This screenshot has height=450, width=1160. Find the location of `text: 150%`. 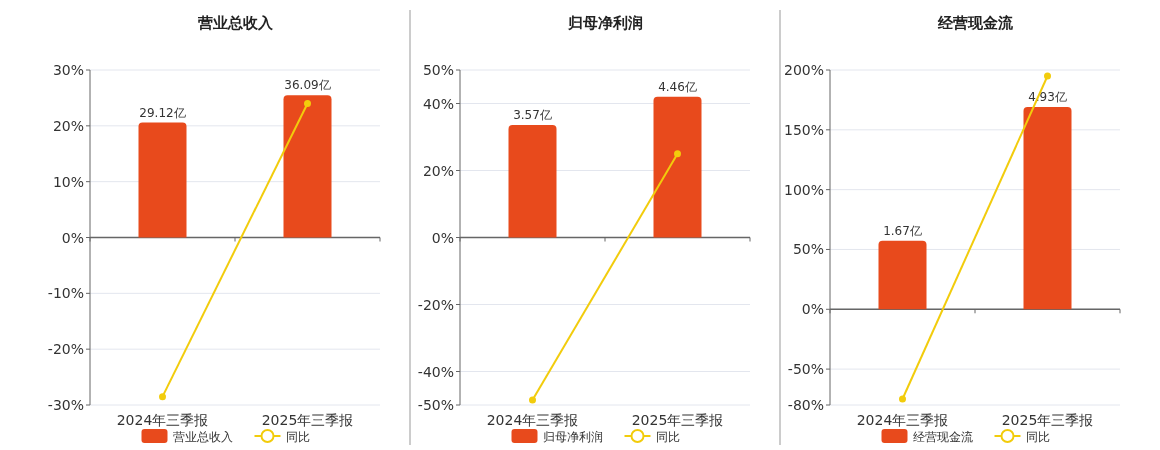

text: 150% is located at coordinates (803, 129).